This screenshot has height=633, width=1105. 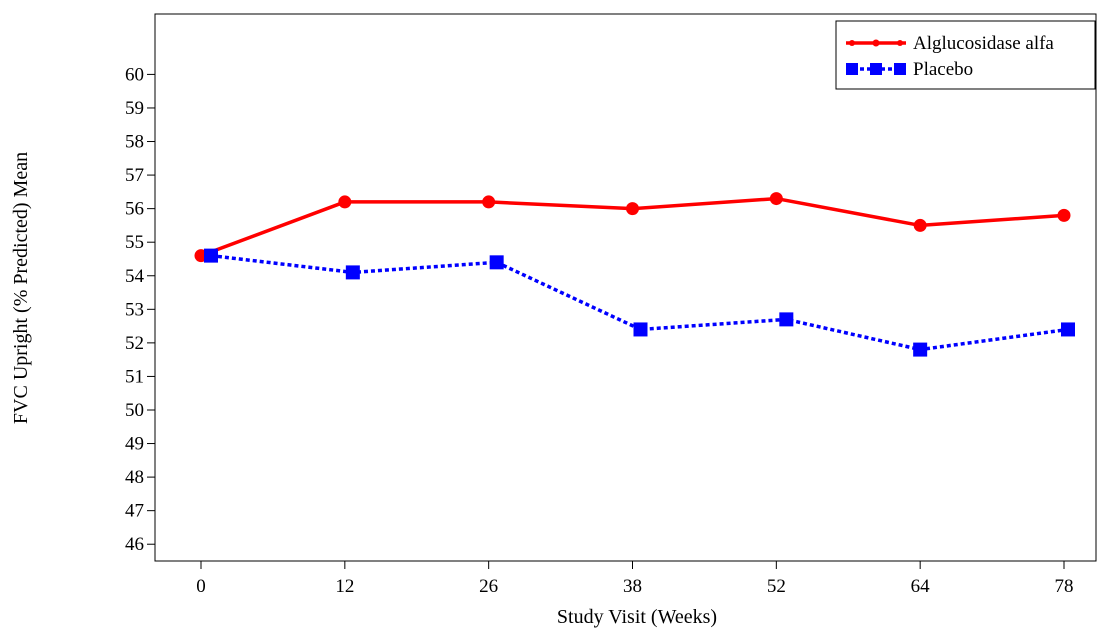 I want to click on x-axis: 0 12 26 38 52 64 78, so click(x=635, y=578).